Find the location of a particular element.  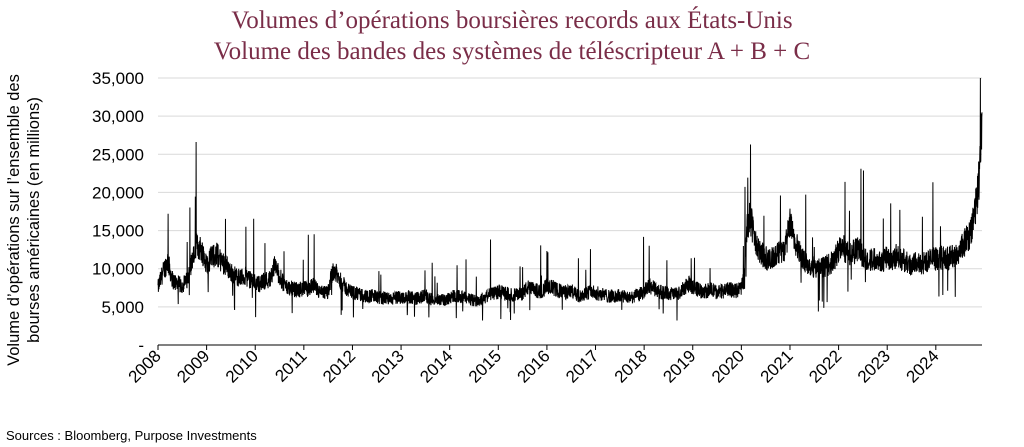

x-tick-label: 2013 is located at coordinates (388, 366).